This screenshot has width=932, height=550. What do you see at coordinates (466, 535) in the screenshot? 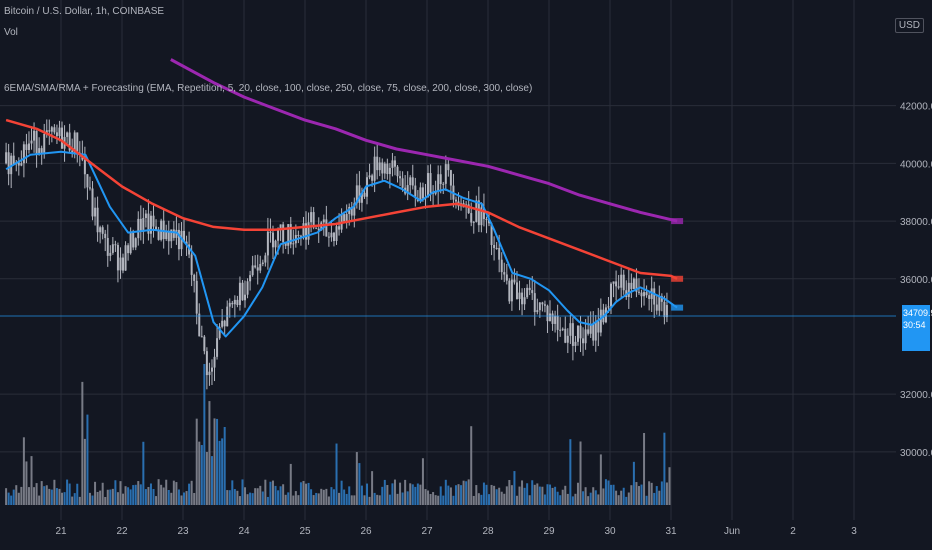
I see `time-axis` at bounding box center [466, 535].